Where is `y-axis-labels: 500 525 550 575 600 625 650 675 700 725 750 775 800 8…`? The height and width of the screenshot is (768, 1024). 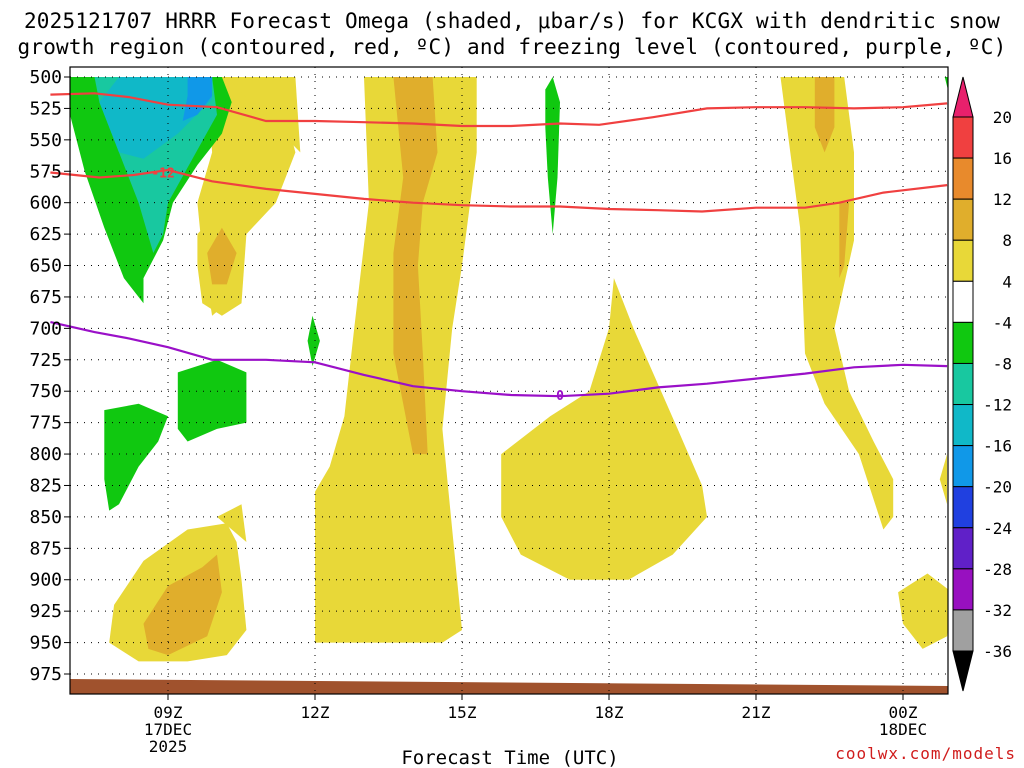
y-axis-labels: 500 525 550 575 600 625 650 675 700 725 750 775 800 8… is located at coordinates (49, 376).